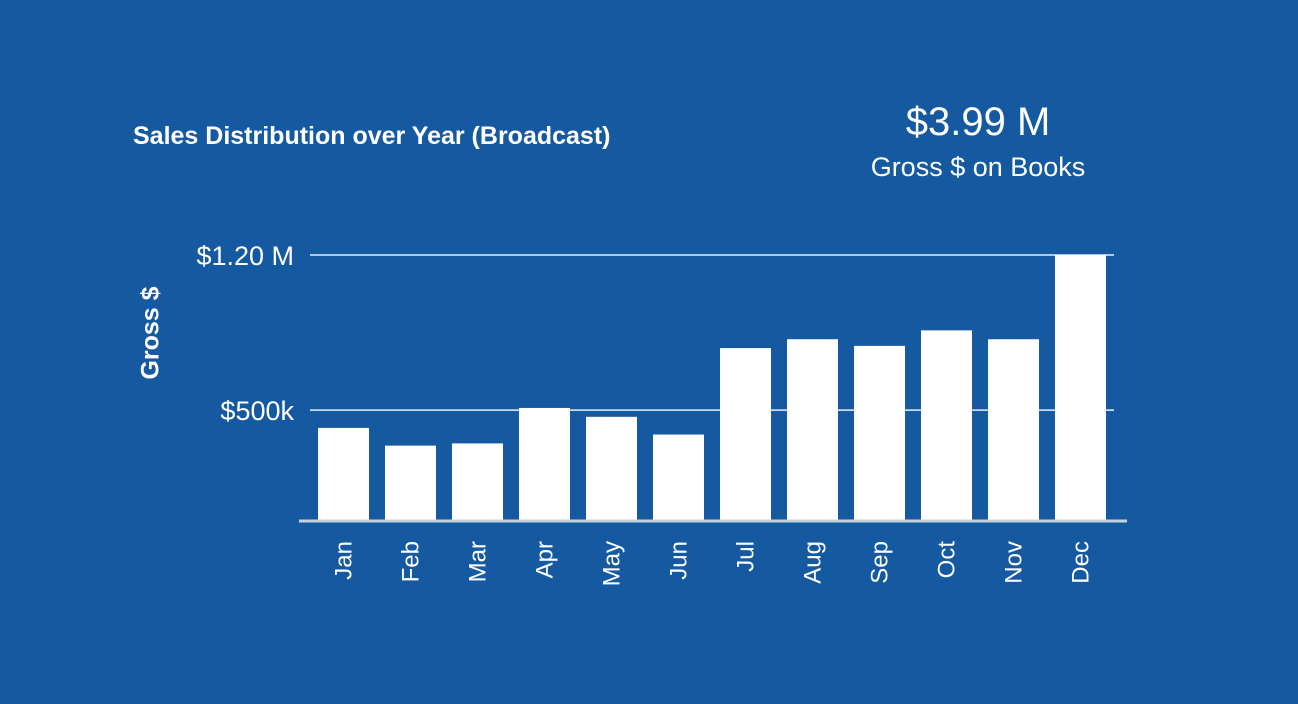 This screenshot has width=1298, height=704. Describe the element at coordinates (746, 556) in the screenshot. I see `x-tick-label: Jul` at that location.